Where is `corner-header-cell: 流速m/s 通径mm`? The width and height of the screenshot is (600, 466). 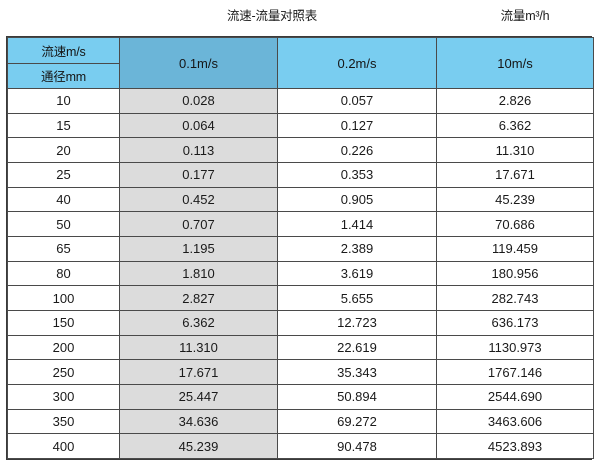 corner-header-cell: 流速m/s 通径mm is located at coordinates (63, 63).